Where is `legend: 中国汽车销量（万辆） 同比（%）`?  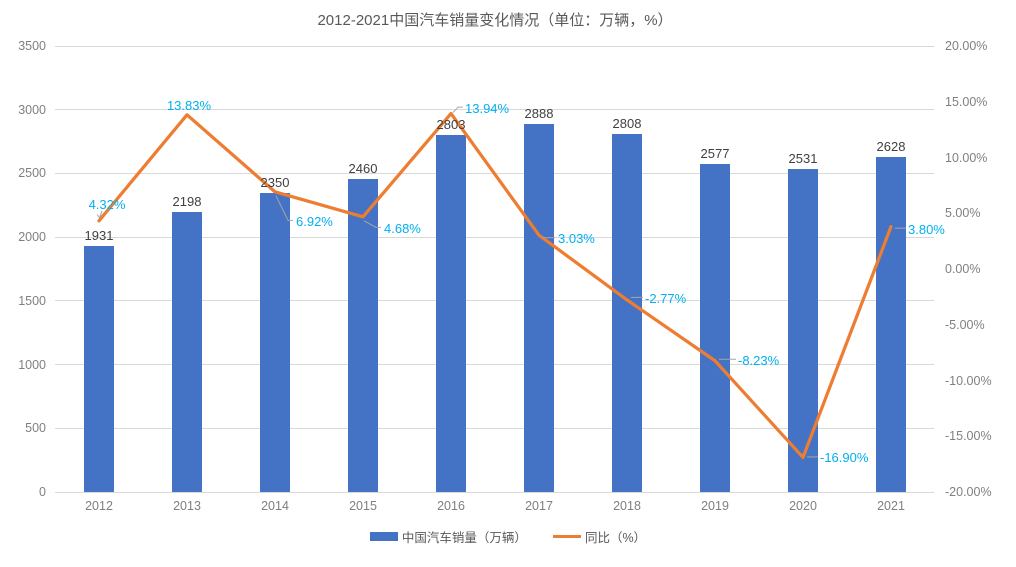
legend: 中国汽车销量（万辆） 同比（%） is located at coordinates (508, 536).